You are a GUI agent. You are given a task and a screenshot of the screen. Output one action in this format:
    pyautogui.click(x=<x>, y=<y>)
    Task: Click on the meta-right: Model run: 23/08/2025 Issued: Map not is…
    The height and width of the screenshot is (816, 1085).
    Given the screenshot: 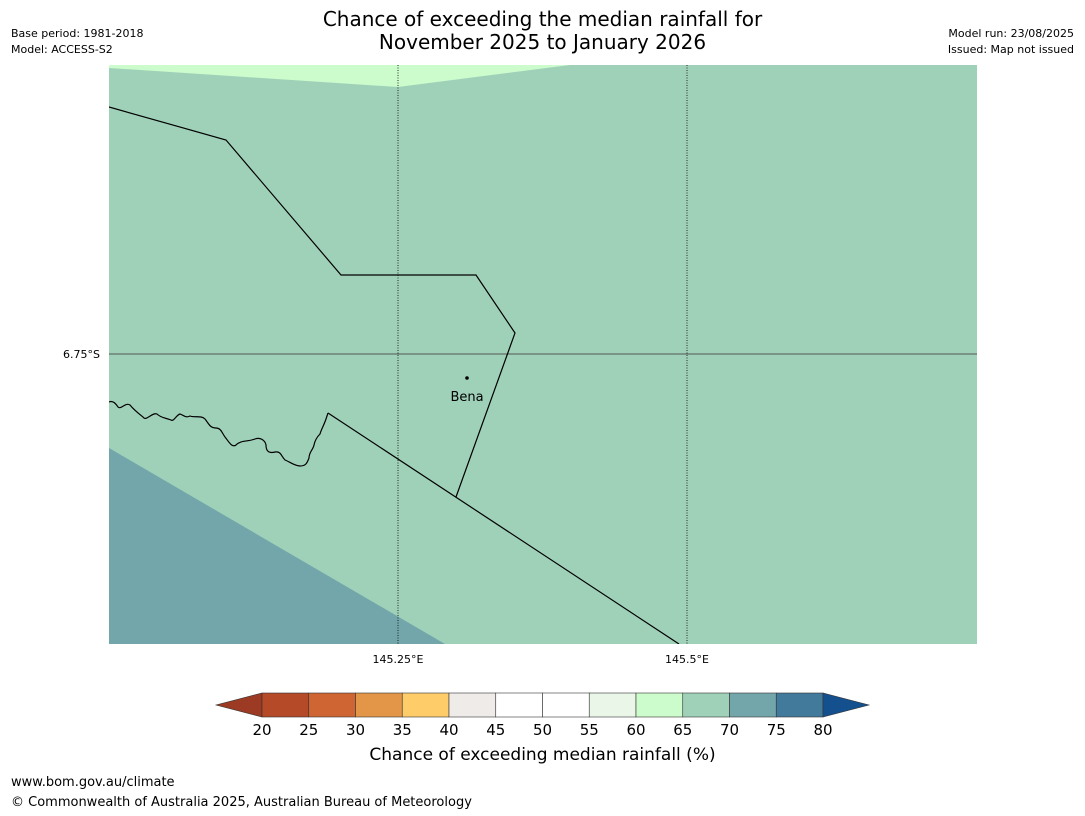 What is the action you would take?
    pyautogui.click(x=1011, y=42)
    